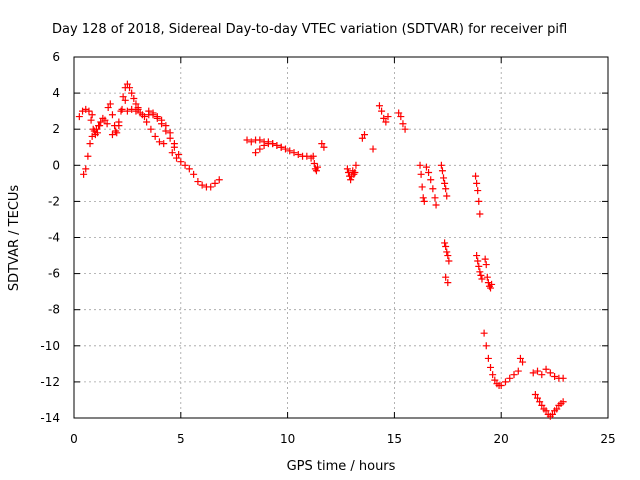 This screenshot has width=640, height=480. I want to click on y-tick-label: -12, so click(50, 382).